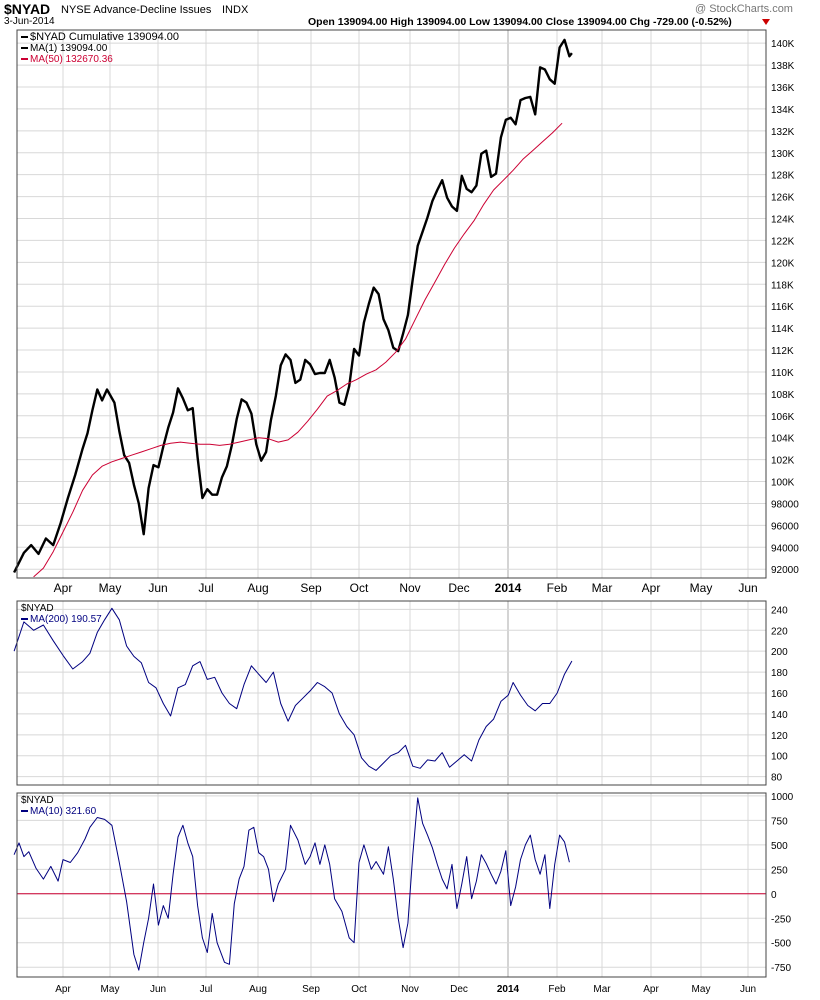  Describe the element at coordinates (744, 9) in the screenshot. I see `watermark: @ StockCharts.com` at that location.